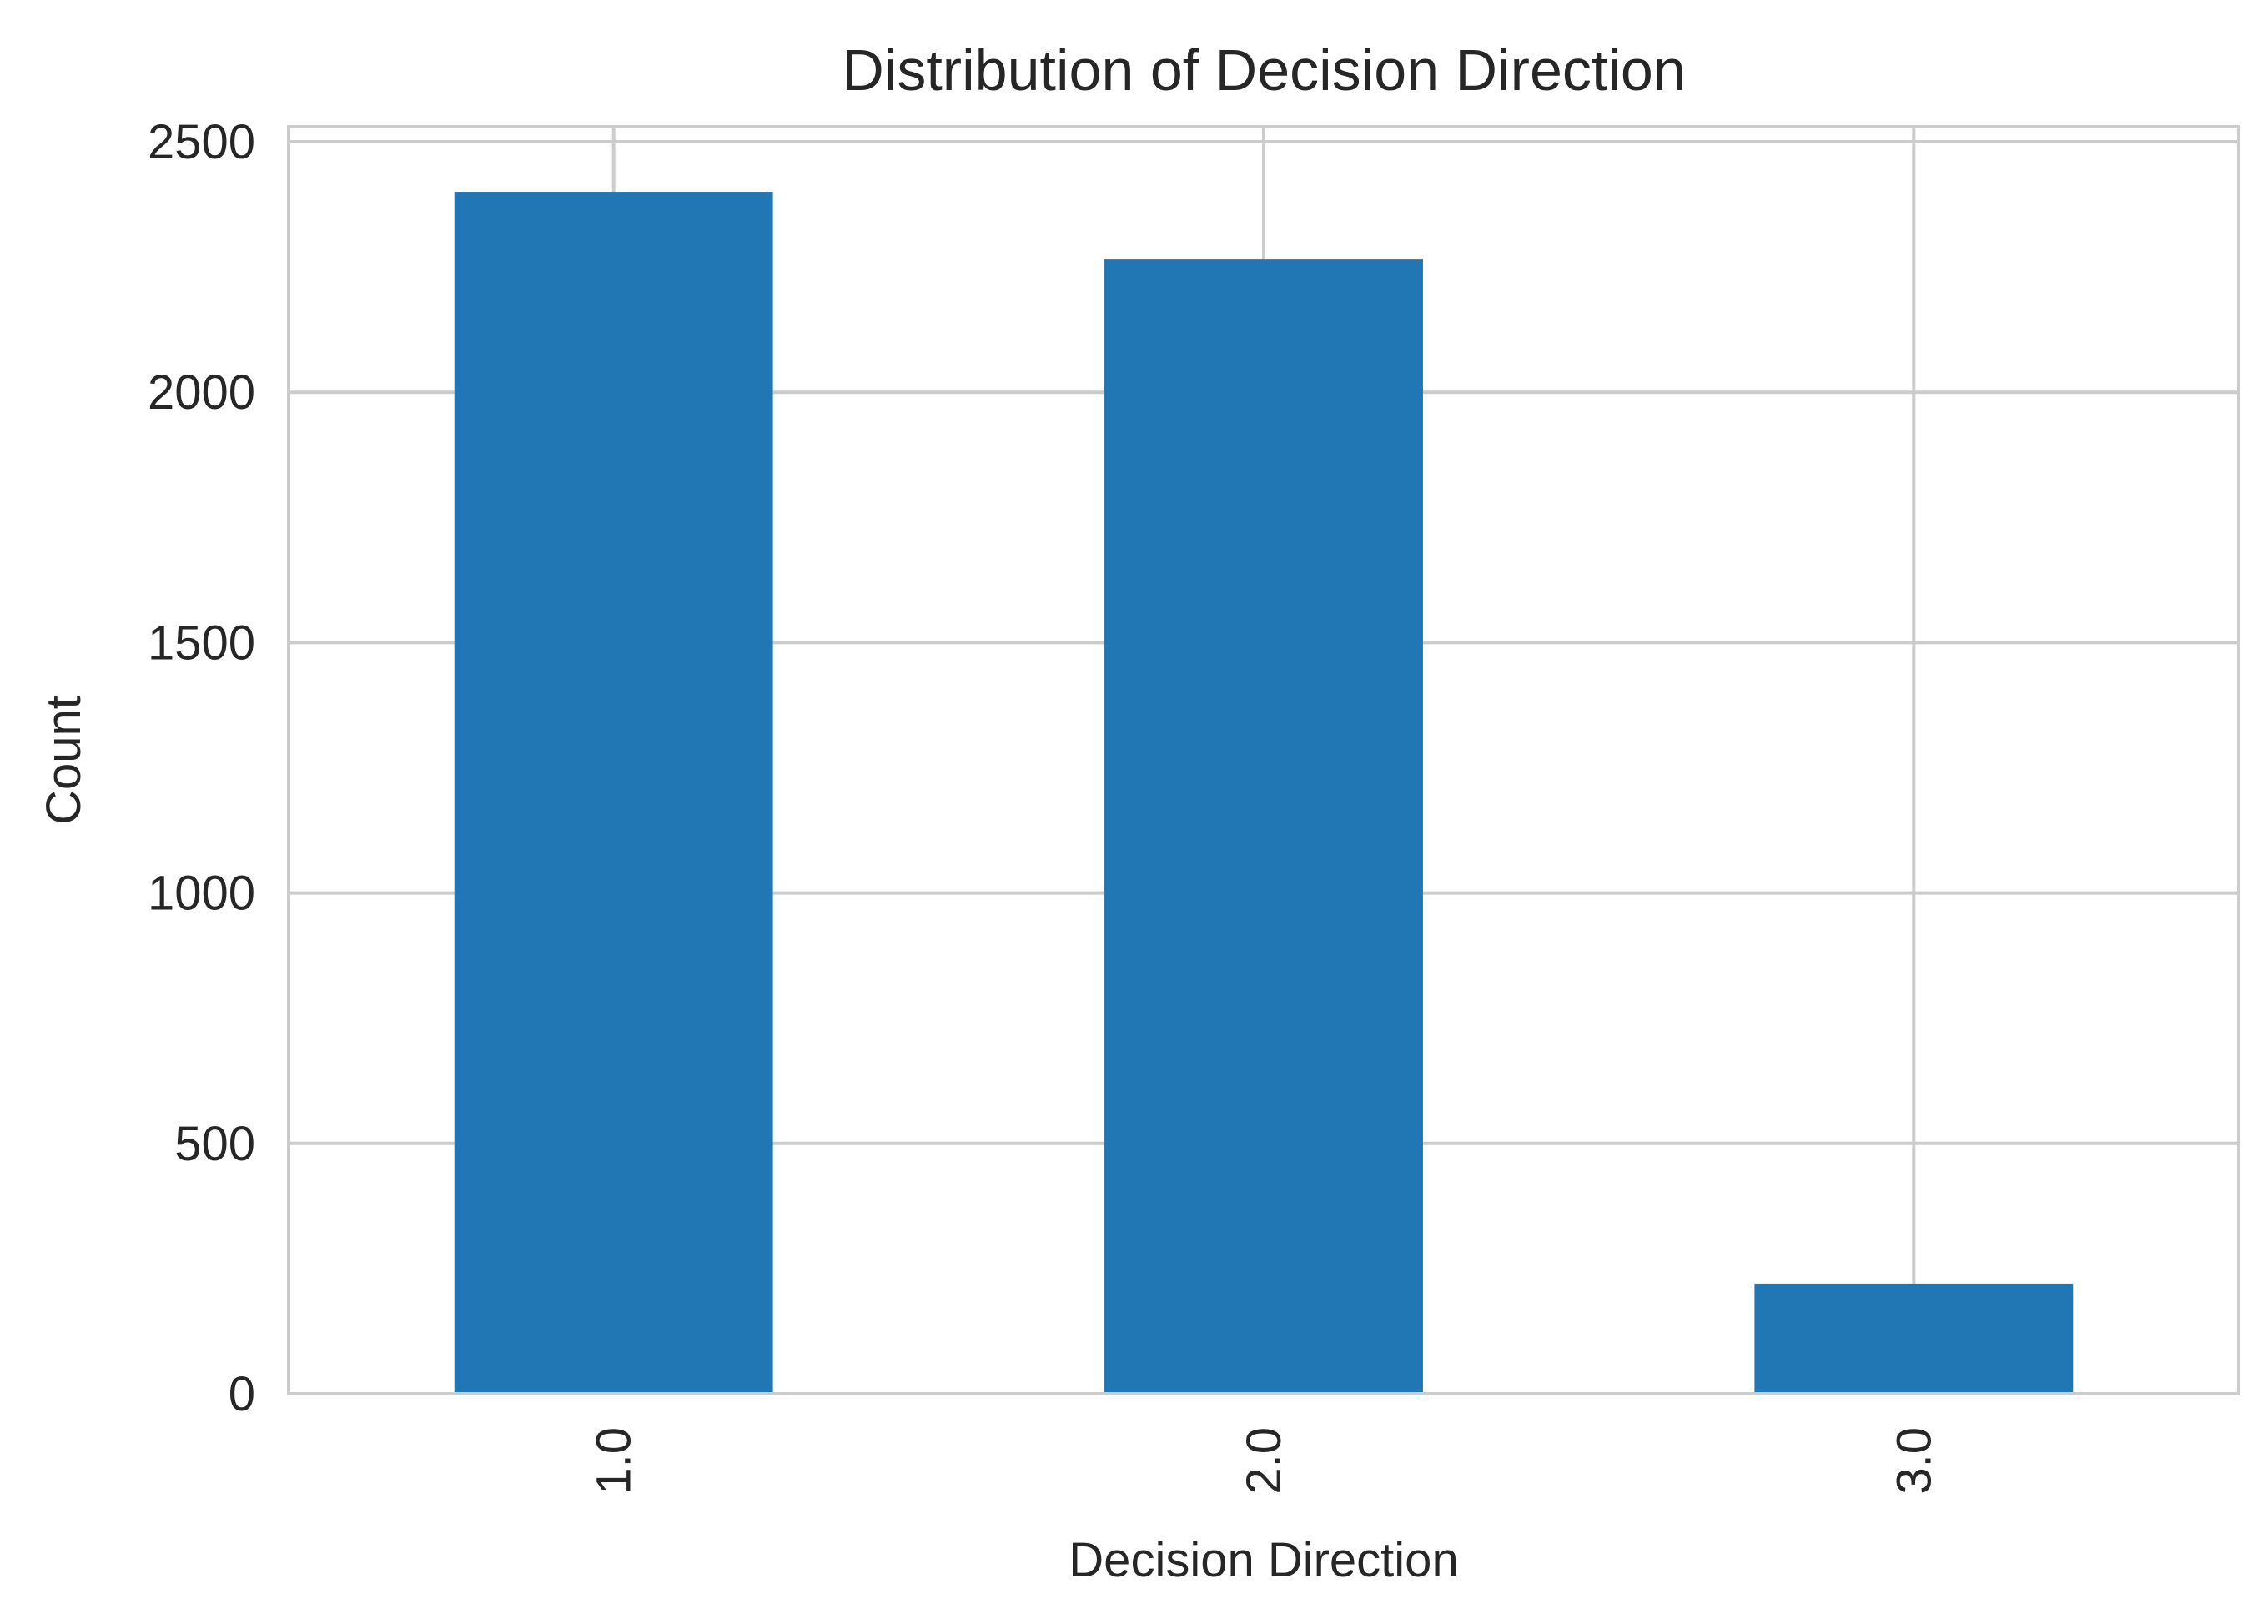  I want to click on x-axis-label: Decision Direction, so click(1263, 1560).